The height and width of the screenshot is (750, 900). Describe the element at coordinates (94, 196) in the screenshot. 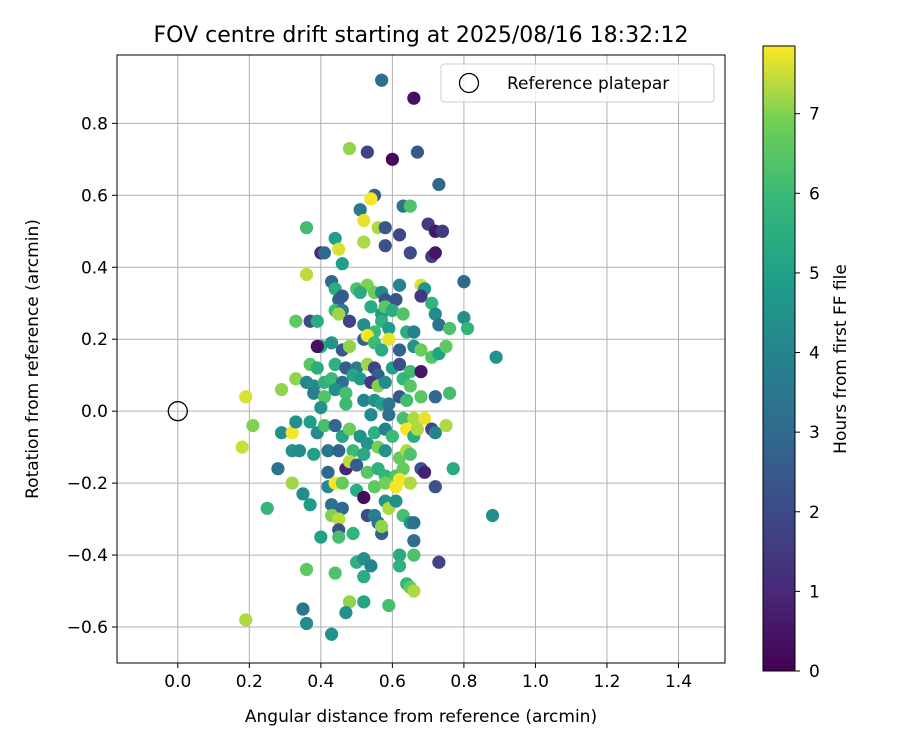

I see `y-tick-label: 0.6` at that location.